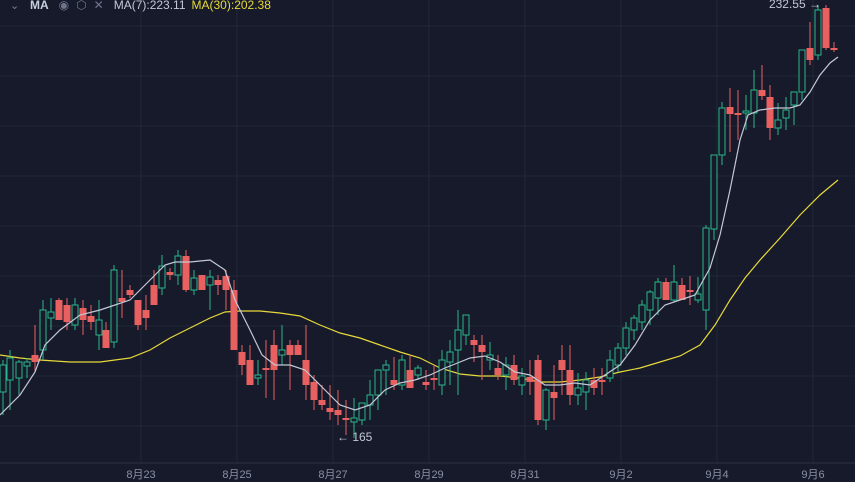  I want to click on indicator-name: MA, so click(39, 6).